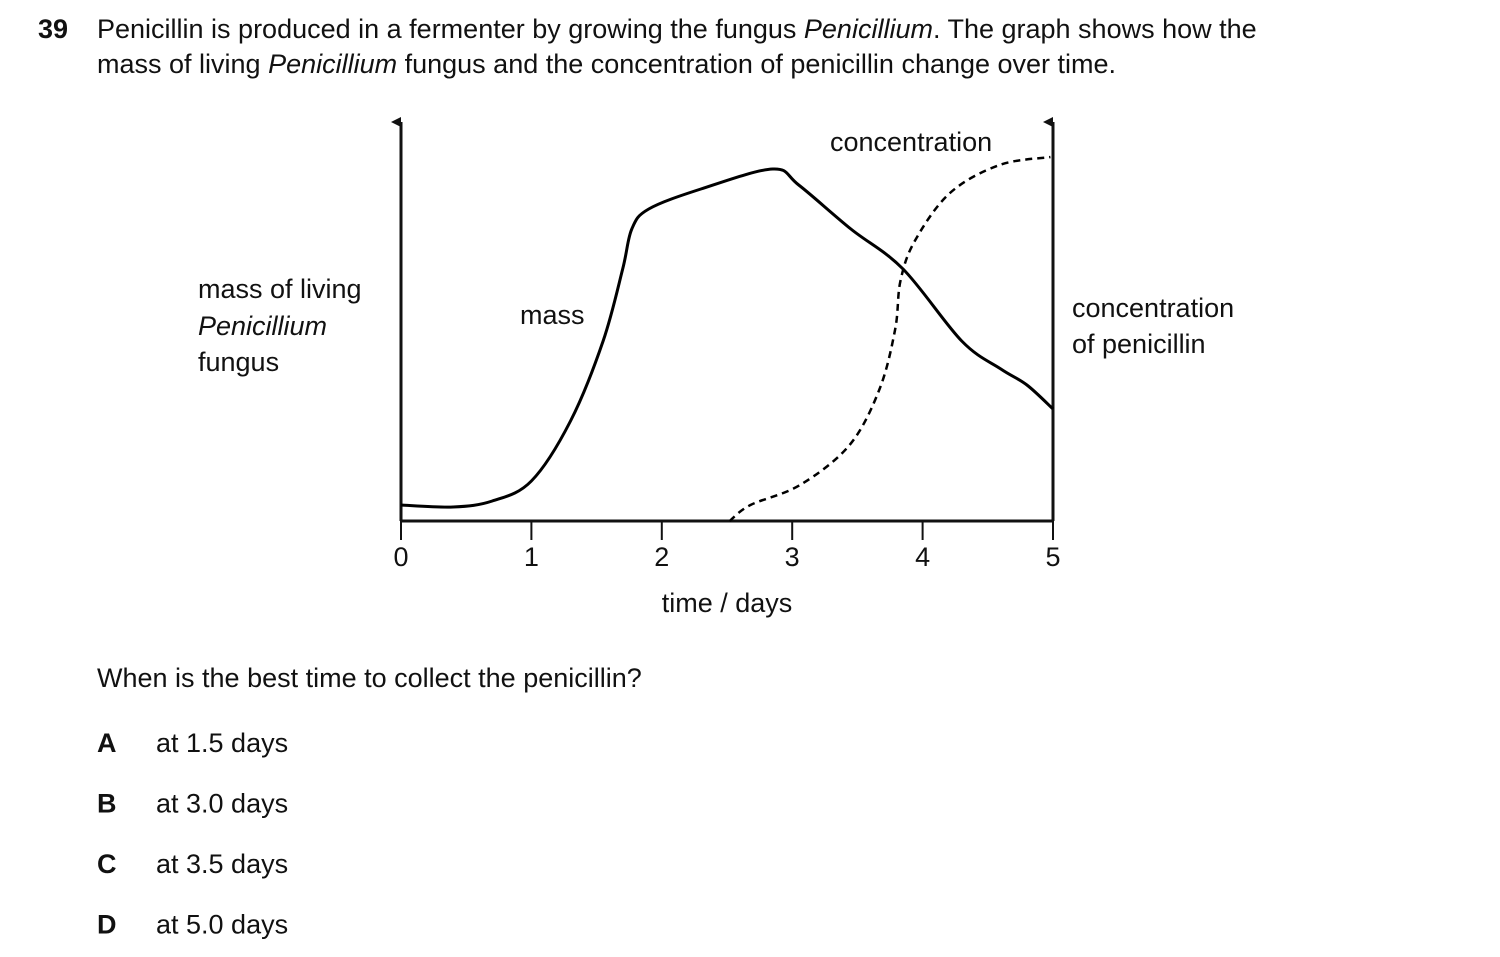  Describe the element at coordinates (911, 142) in the screenshot. I see `series-label: concentration` at that location.